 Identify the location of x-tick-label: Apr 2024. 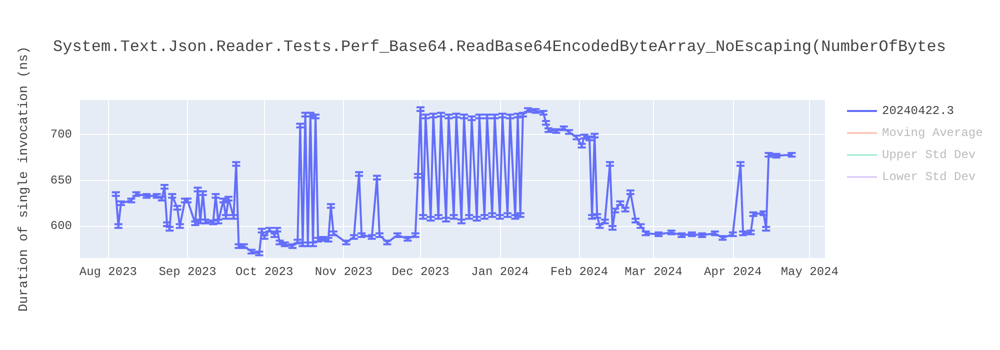
(733, 272).